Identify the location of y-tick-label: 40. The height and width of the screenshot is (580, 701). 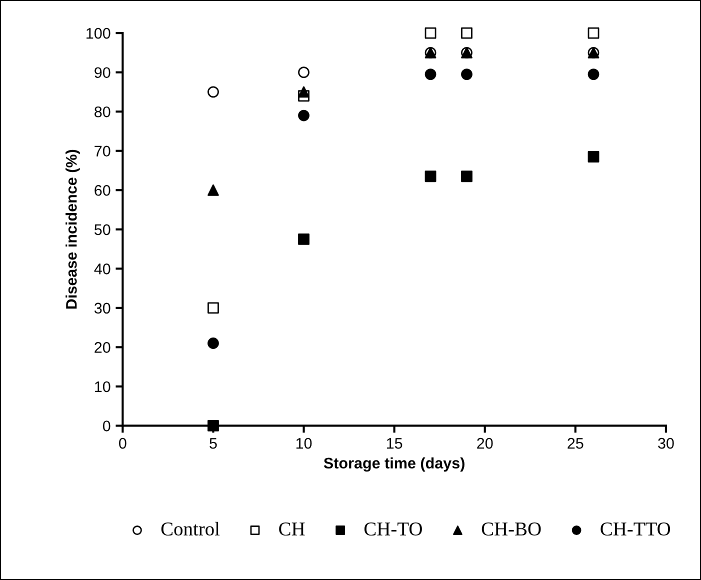
(102, 269).